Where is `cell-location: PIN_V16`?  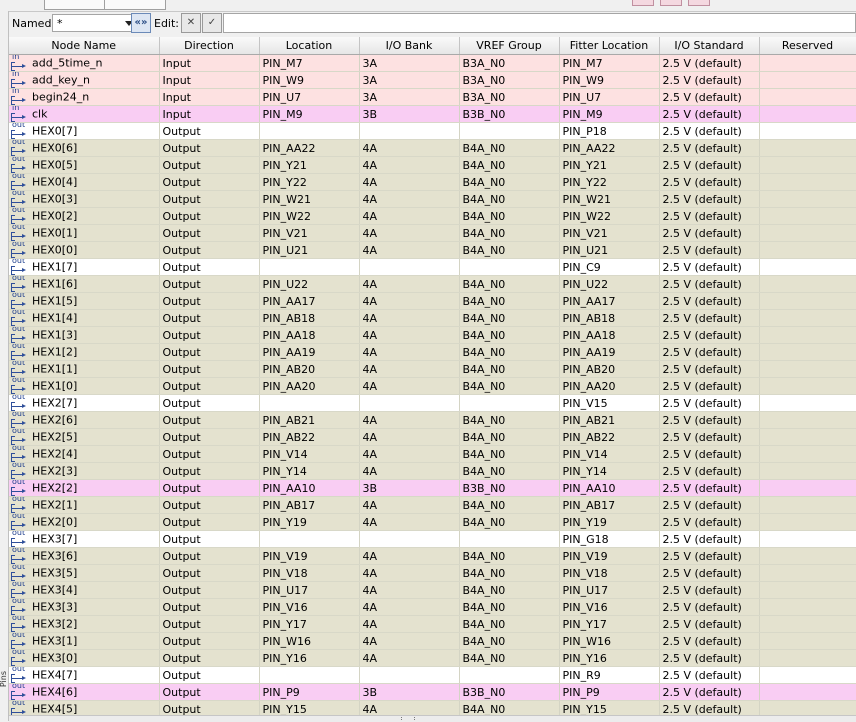 cell-location: PIN_V16 is located at coordinates (309, 607).